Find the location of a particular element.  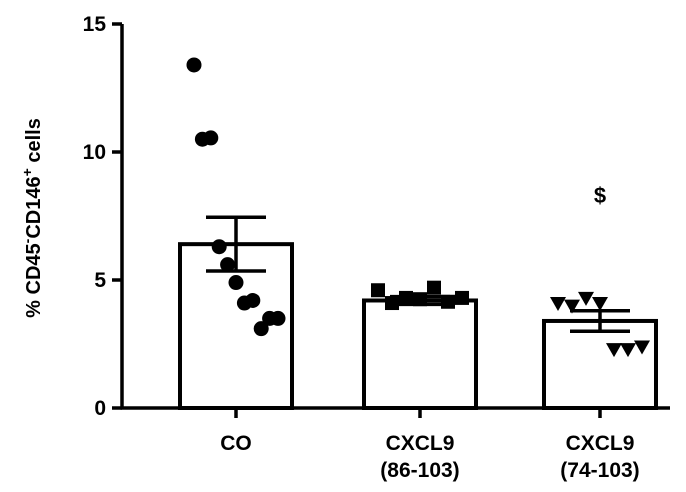

significance-marker: $ is located at coordinates (600, 195).